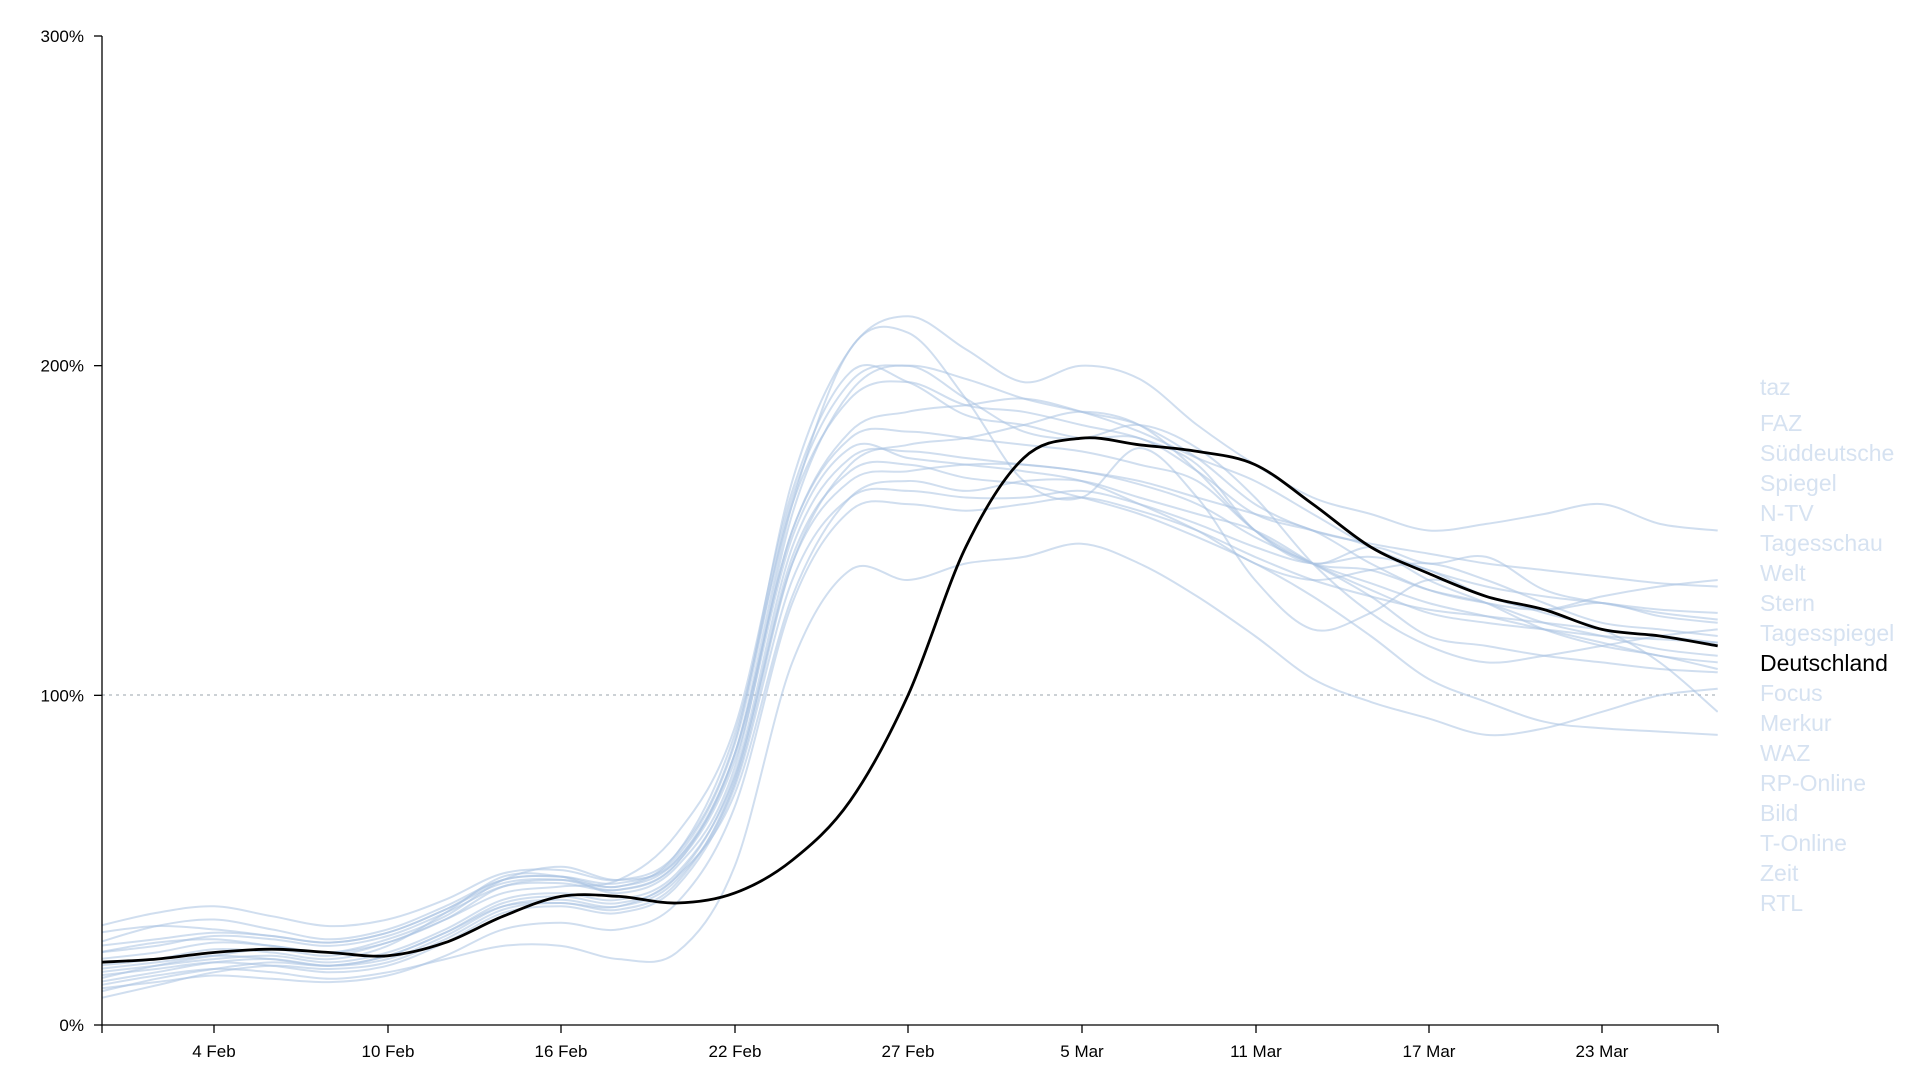 The width and height of the screenshot is (1920, 1080). Describe the element at coordinates (1796, 723) in the screenshot. I see `legend-item-merkur: Merkur` at that location.